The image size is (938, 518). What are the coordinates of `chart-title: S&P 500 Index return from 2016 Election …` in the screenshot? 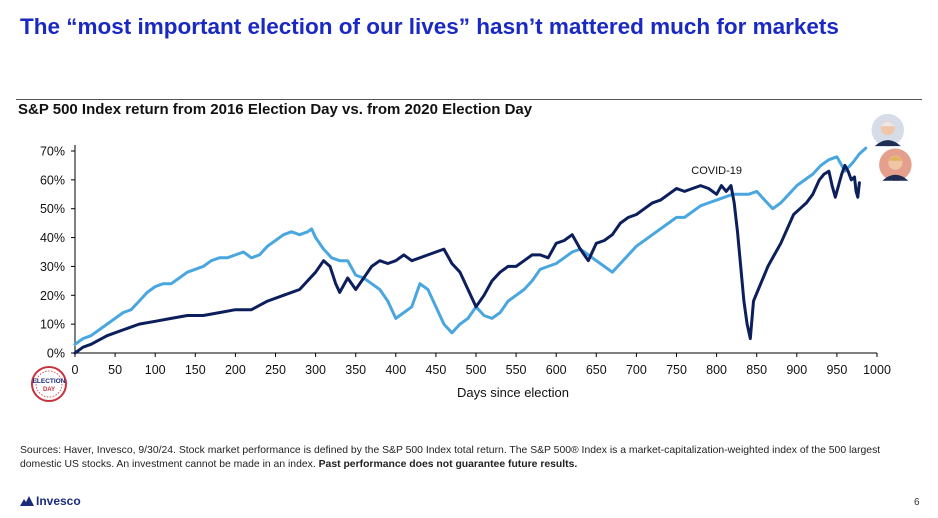 It's located at (275, 109).